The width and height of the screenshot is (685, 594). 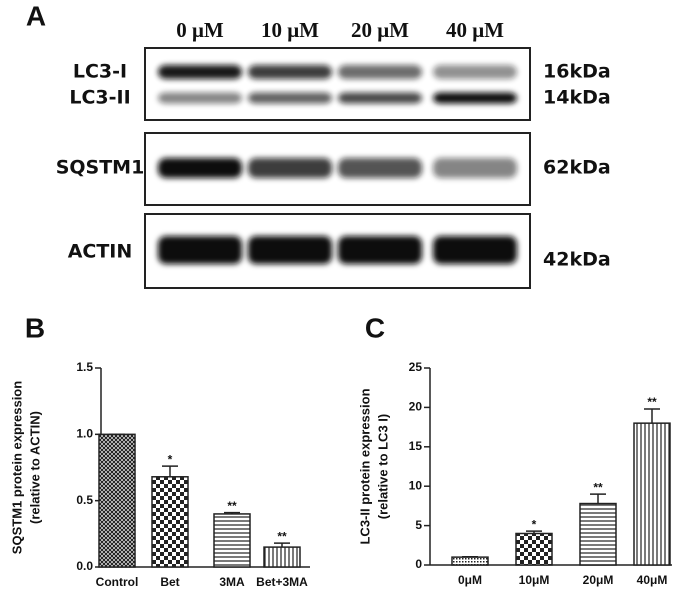 What do you see at coordinates (470, 580) in the screenshot?
I see `x-tick-label: 0μM` at bounding box center [470, 580].